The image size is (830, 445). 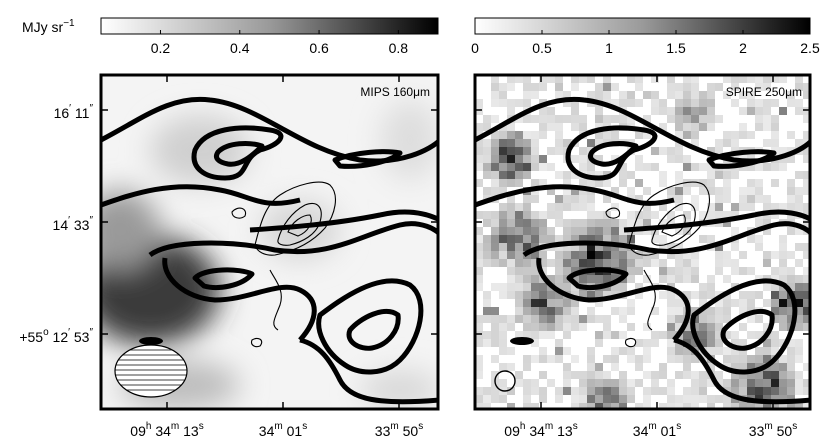 I want to click on colorbar-tick-label: 0.4, so click(x=240, y=48).